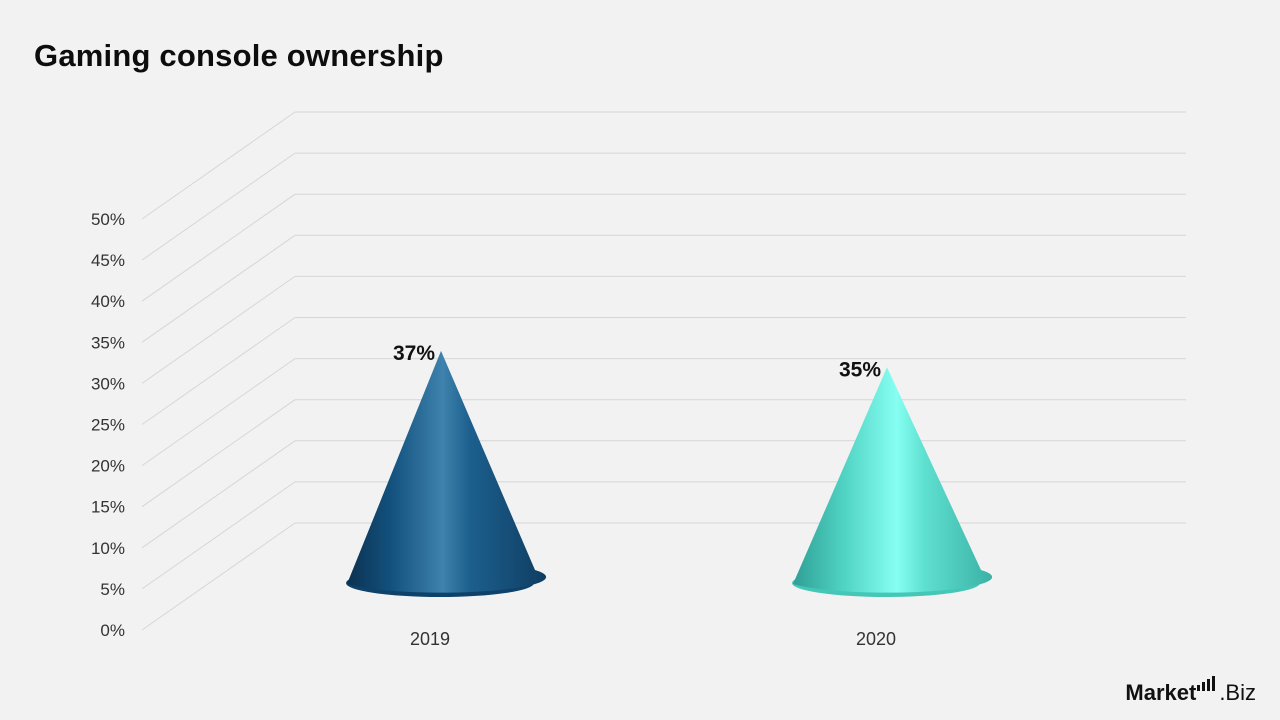 The image size is (1280, 720). I want to click on logo-bars-icon, so click(1206, 683).